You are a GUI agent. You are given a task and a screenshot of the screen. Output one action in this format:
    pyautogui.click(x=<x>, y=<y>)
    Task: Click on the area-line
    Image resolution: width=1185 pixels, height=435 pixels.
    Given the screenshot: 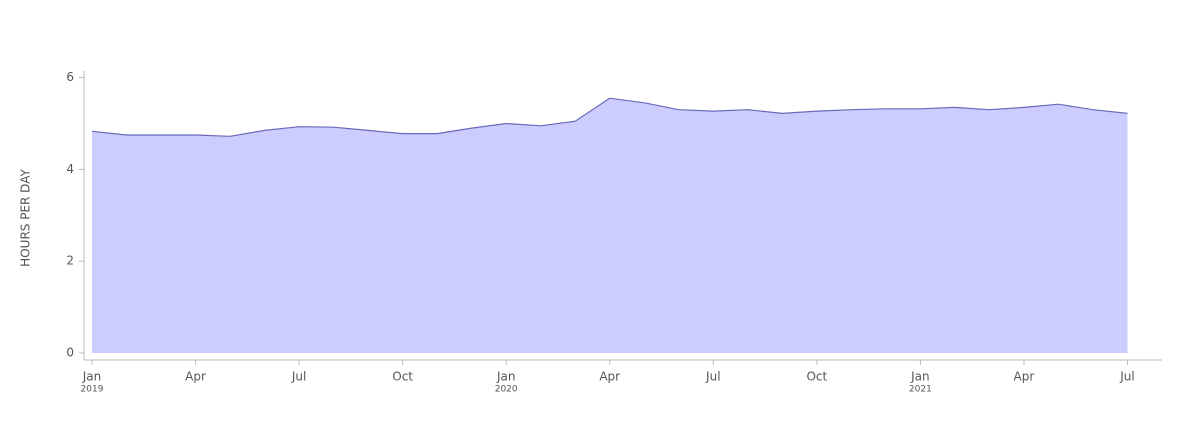 What is the action you would take?
    pyautogui.click(x=609, y=117)
    